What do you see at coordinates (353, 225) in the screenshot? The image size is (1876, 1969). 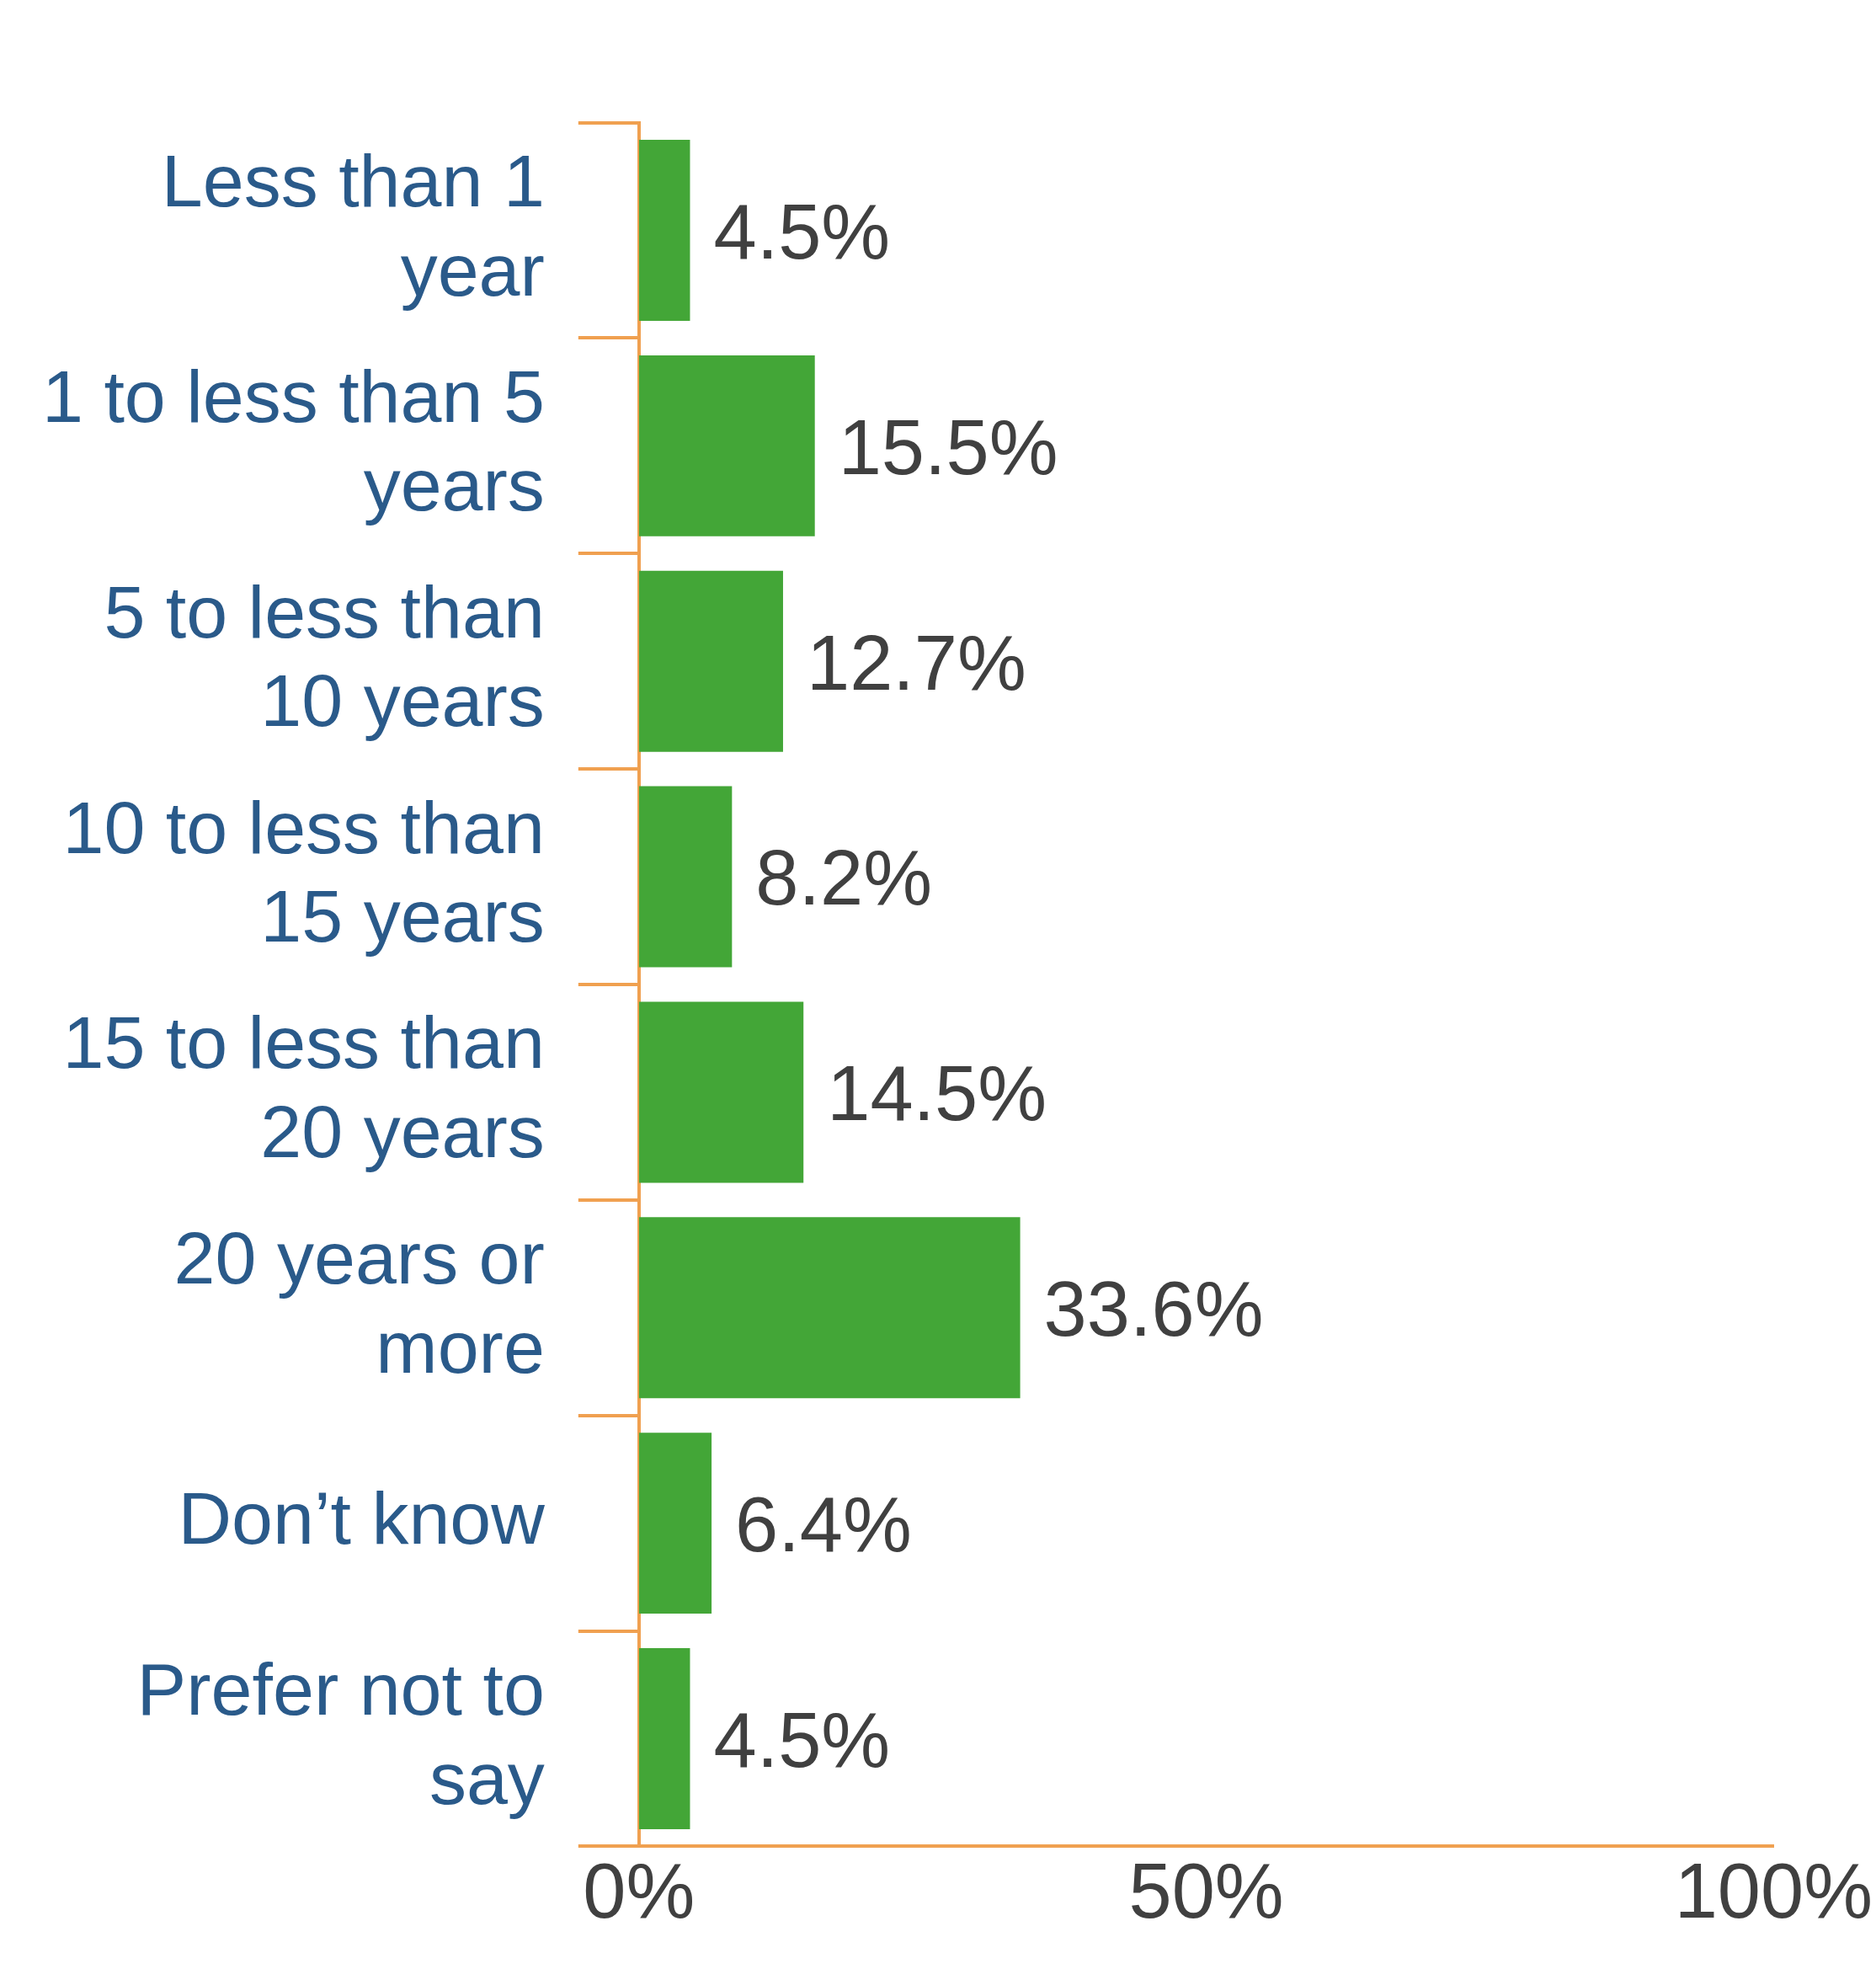 I see `y-tick-label: Less than 1 year` at bounding box center [353, 225].